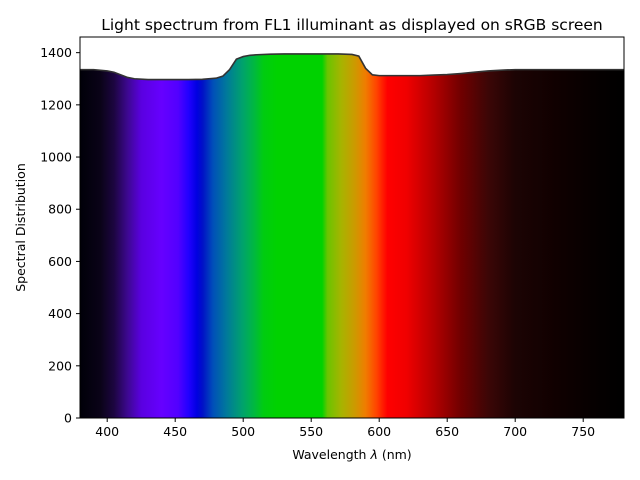 Image resolution: width=640 pixels, height=480 pixels. Describe the element at coordinates (345, 428) in the screenshot. I see `x-axis: 400 450 500 550 600 650 700 750` at that location.